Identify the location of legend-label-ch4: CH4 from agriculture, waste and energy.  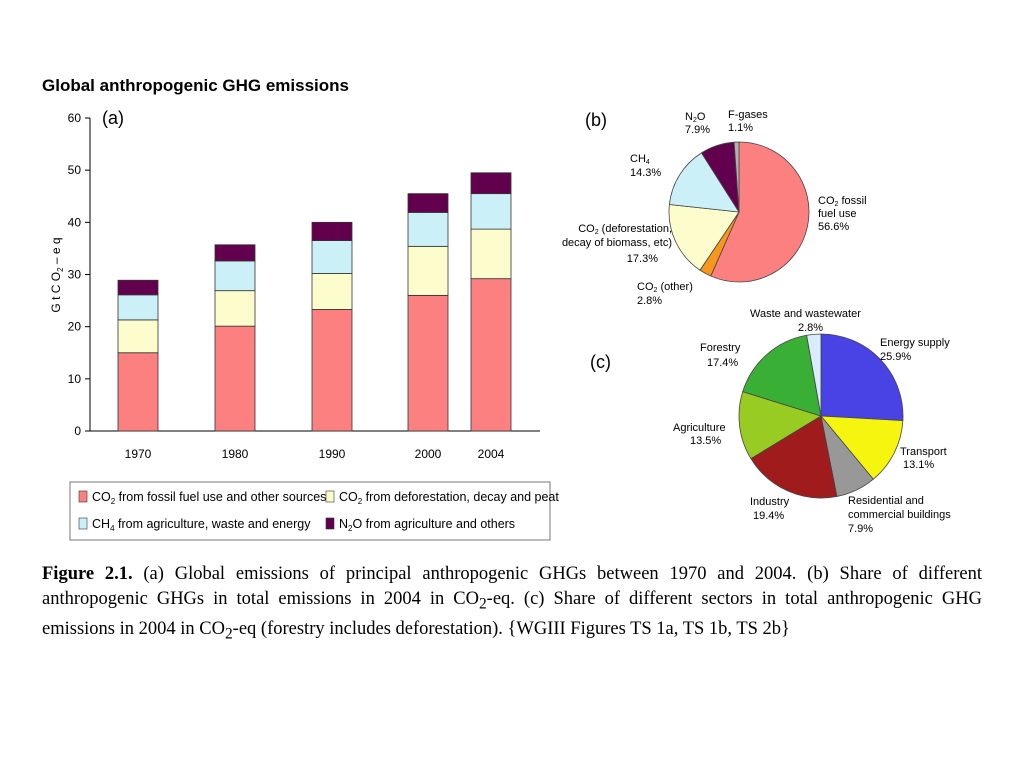
(201, 525).